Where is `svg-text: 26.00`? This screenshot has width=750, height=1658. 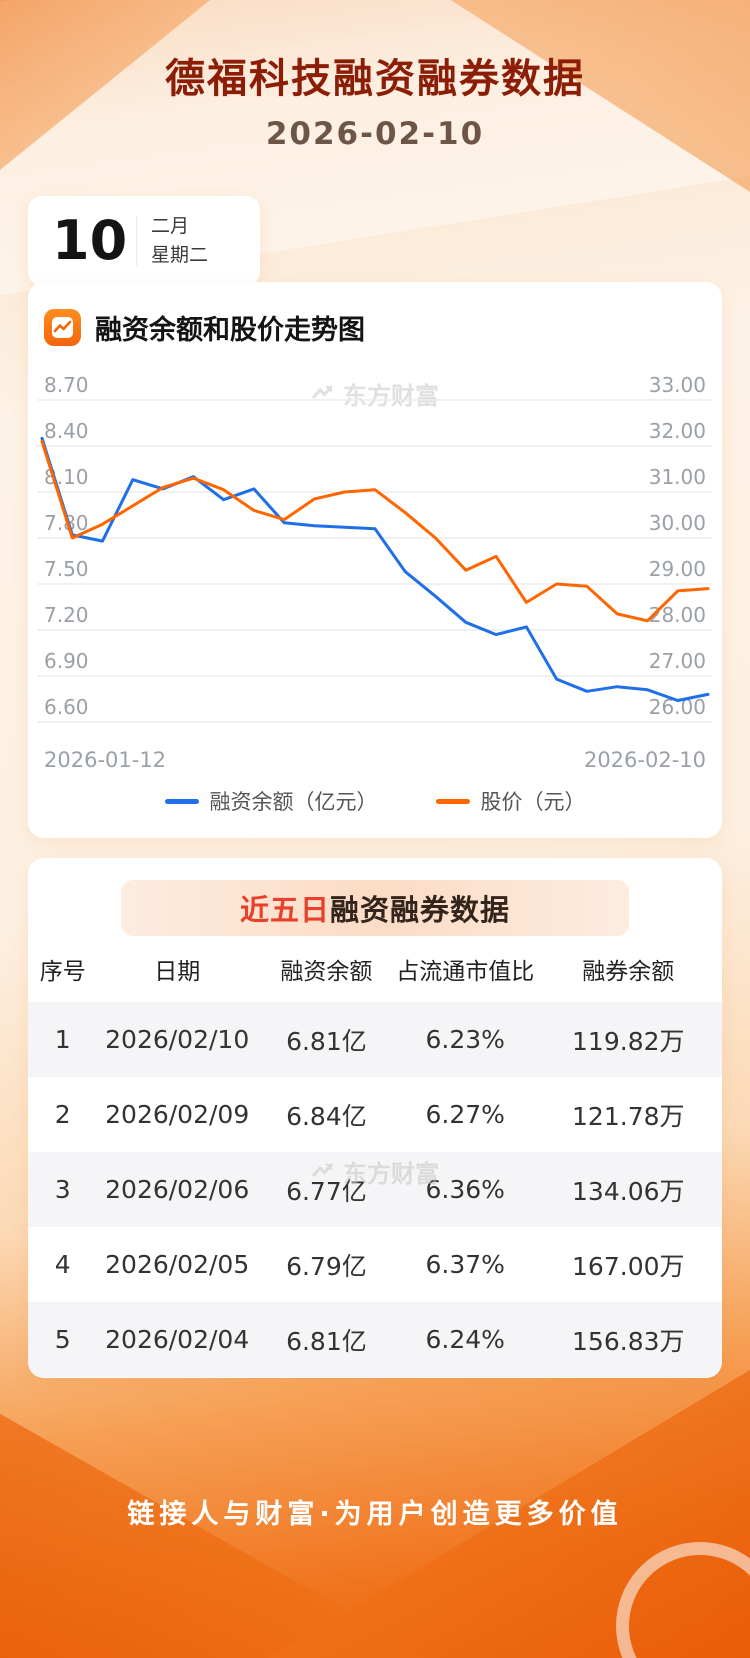 svg-text: 26.00 is located at coordinates (677, 707).